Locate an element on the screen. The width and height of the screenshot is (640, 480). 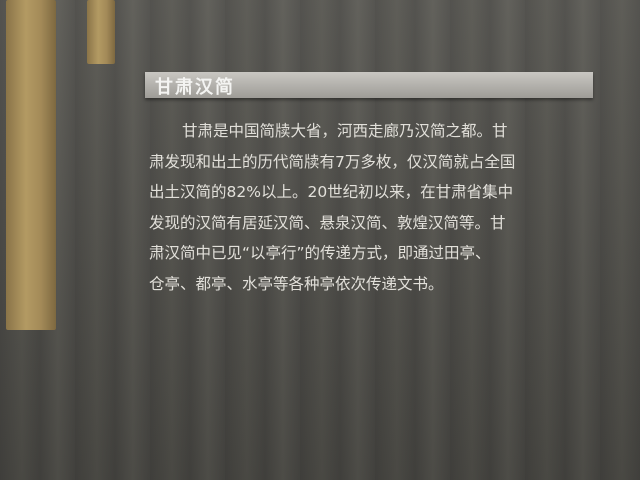
text-line: 仓亭、都亭、水亭等各种亭依次传递文书。 is located at coordinates (296, 283).